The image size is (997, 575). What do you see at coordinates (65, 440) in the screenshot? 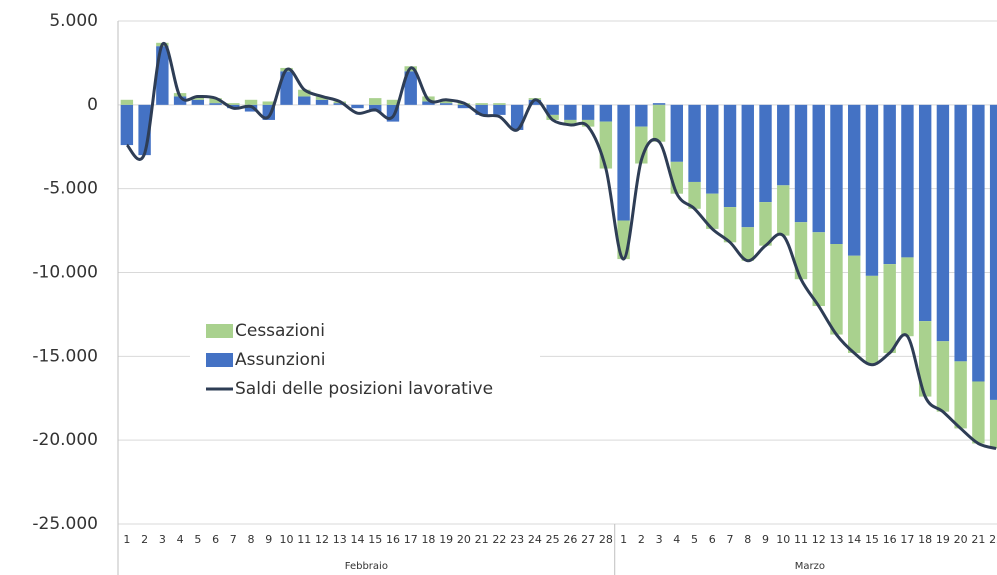
I see `y-tick-label: -20.000` at bounding box center [65, 440].